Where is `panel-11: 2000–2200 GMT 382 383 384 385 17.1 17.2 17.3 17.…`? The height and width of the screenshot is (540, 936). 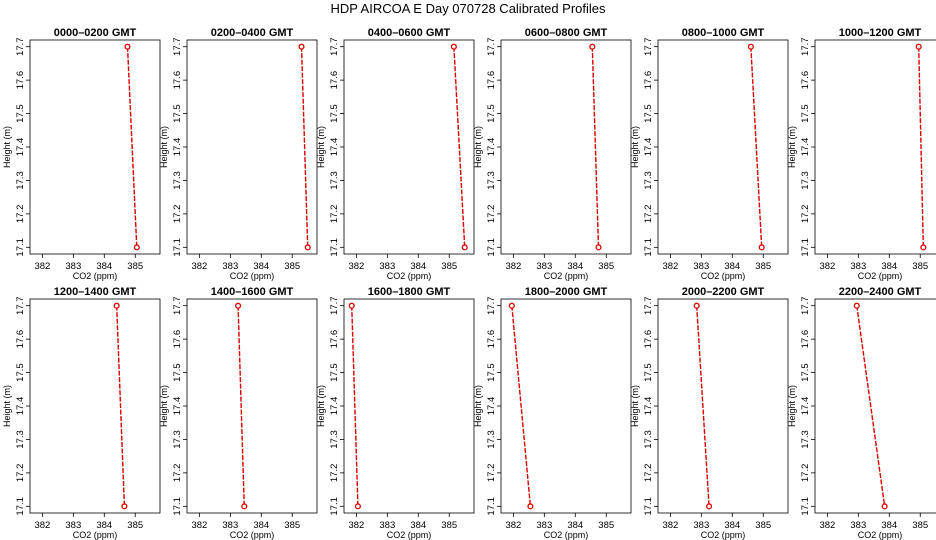
panel-11: 2000–2200 GMT 382 383 384 385 17.1 17.2 17.3 17.… is located at coordinates (709, 413).